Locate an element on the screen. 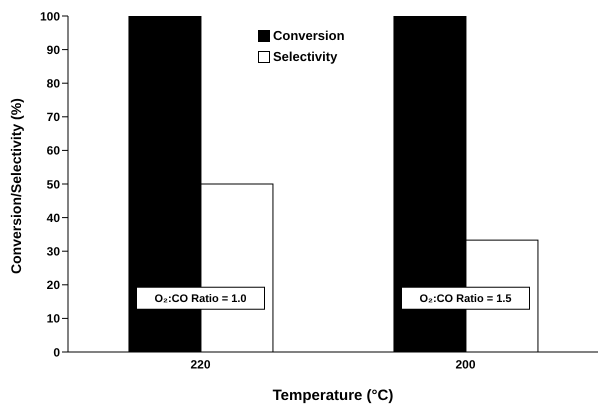  y-tick-label: 90 is located at coordinates (53, 49).